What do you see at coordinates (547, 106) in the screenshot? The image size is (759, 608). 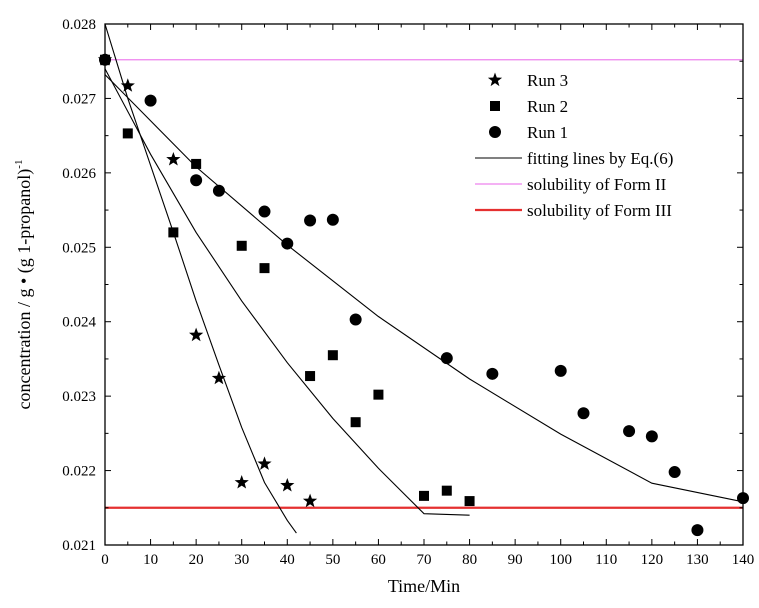 I see `legend-label-2: Run 2` at bounding box center [547, 106].